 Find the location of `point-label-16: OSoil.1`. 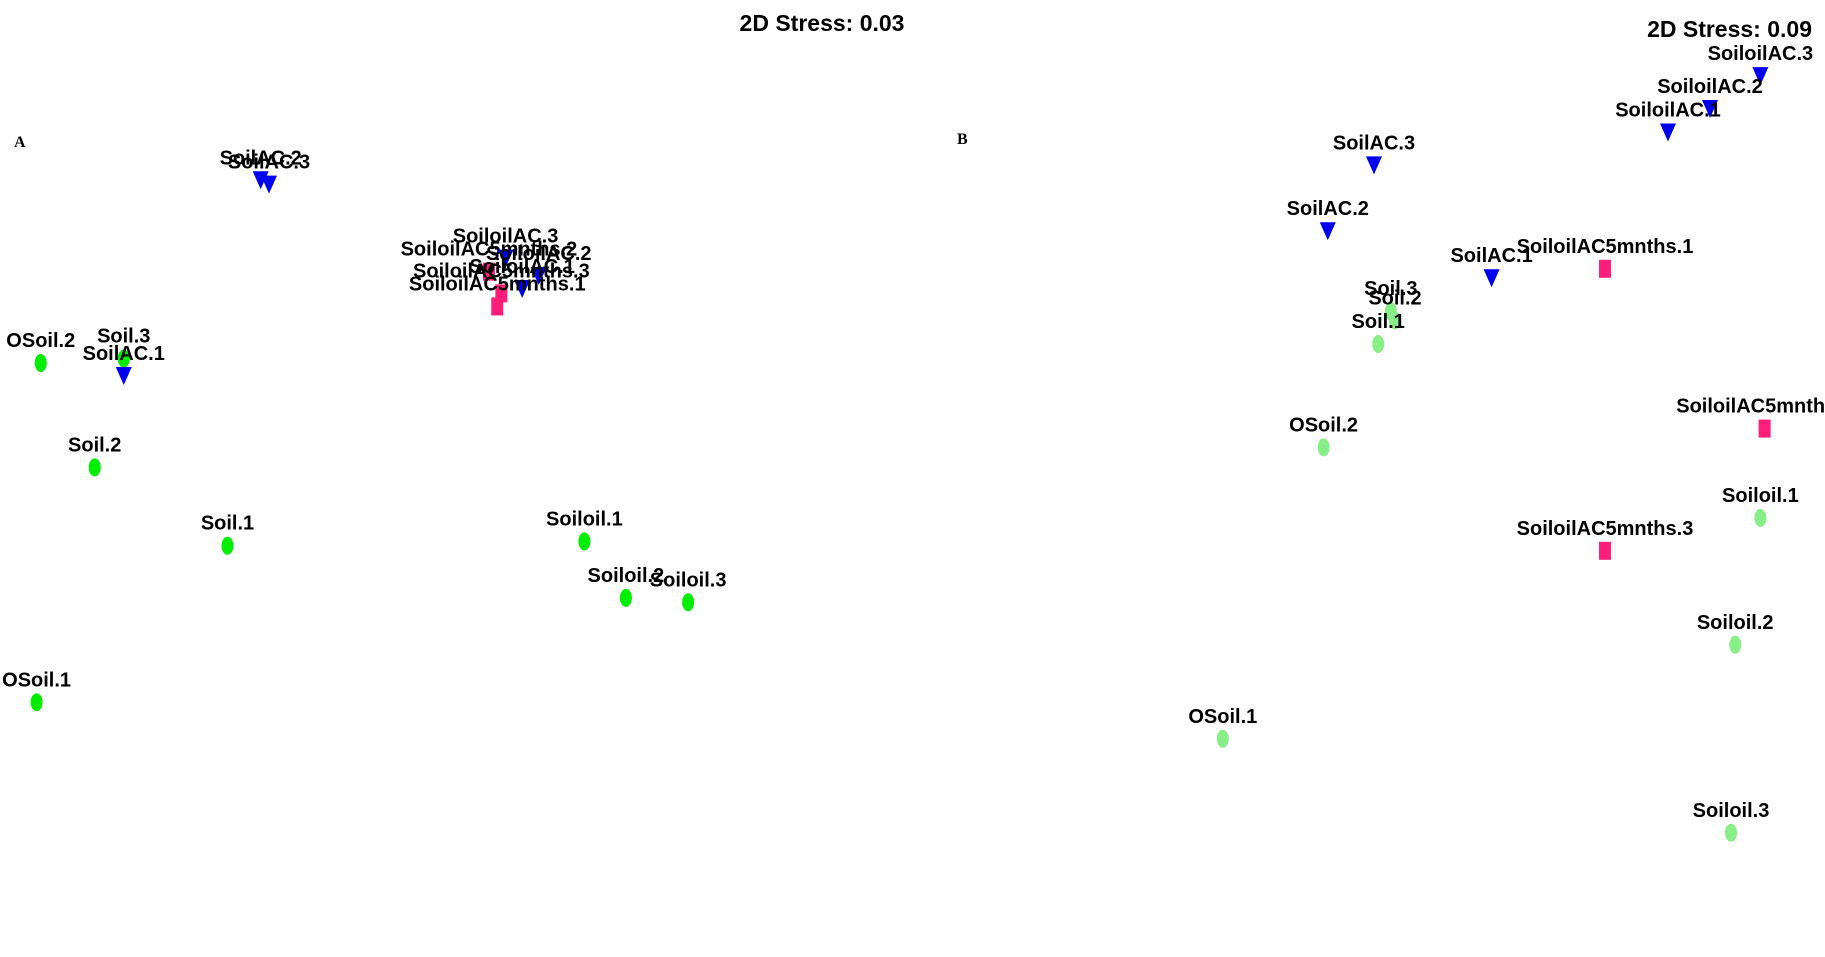

point-label-16: OSoil.1 is located at coordinates (1222, 717).